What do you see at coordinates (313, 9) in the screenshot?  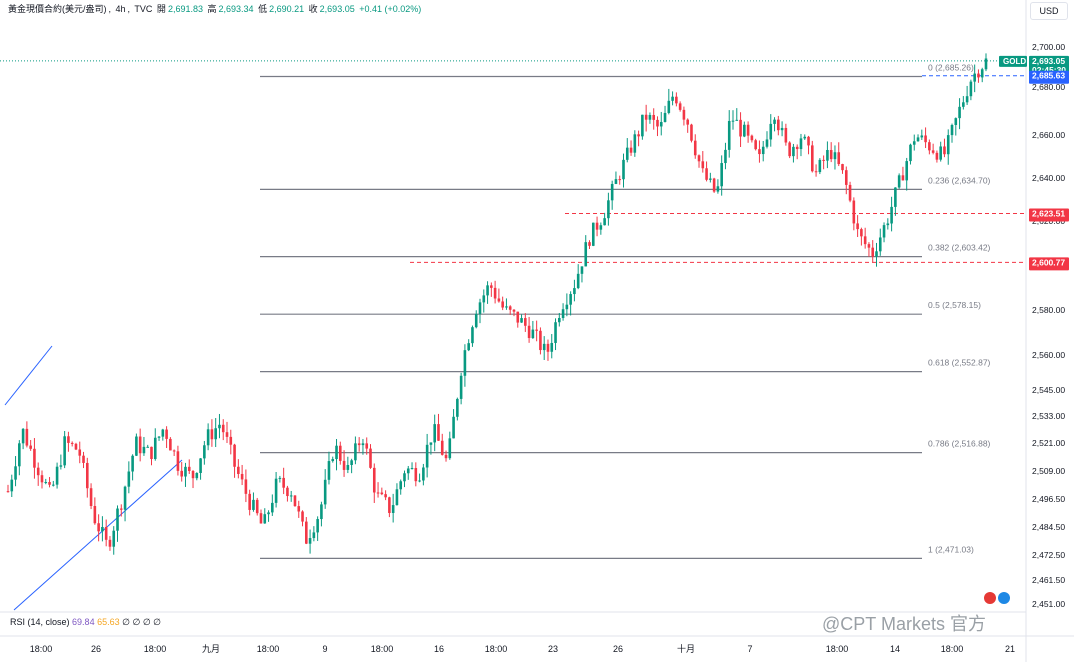 I see `close-label: 收` at bounding box center [313, 9].